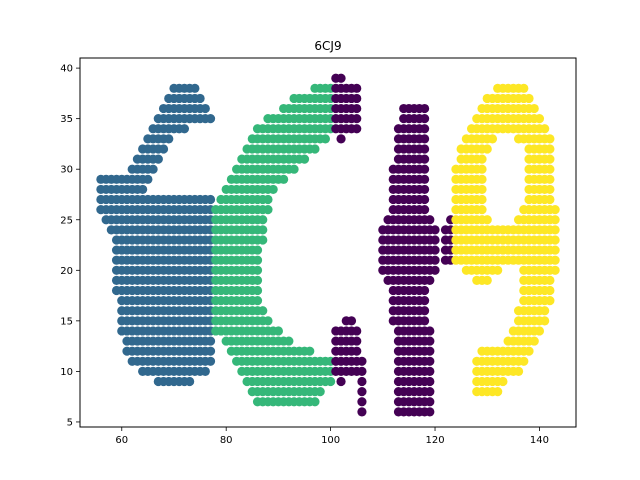 The width and height of the screenshot is (640, 480). Describe the element at coordinates (66, 170) in the screenshot. I see `y-tick-label: 30` at that location.